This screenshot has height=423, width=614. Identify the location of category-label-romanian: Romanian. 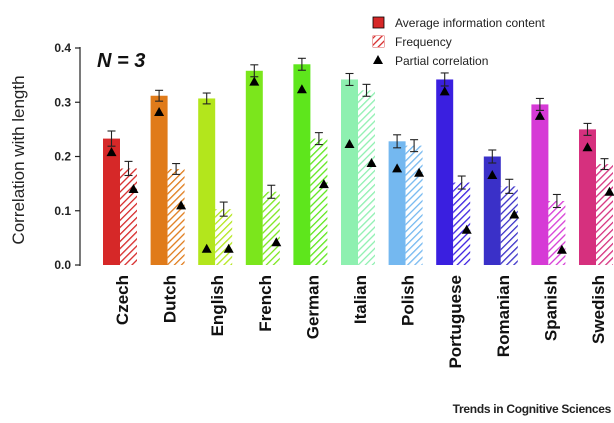
(503, 316).